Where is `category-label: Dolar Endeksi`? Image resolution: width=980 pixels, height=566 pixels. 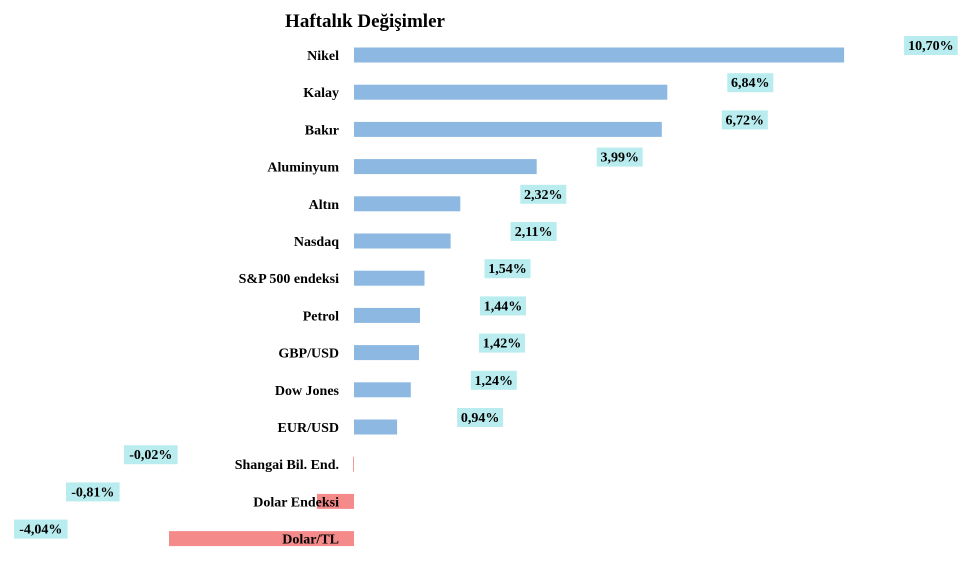
category-label: Dolar Endeksi is located at coordinates (296, 502).